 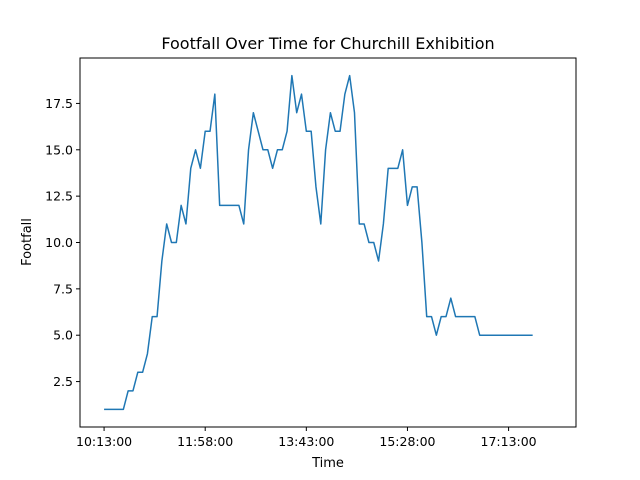 I want to click on x-axis-ticks: 10:13:00 11:58:00 13:43:00 15:28:00 17:13:00, so click(x=306, y=438).